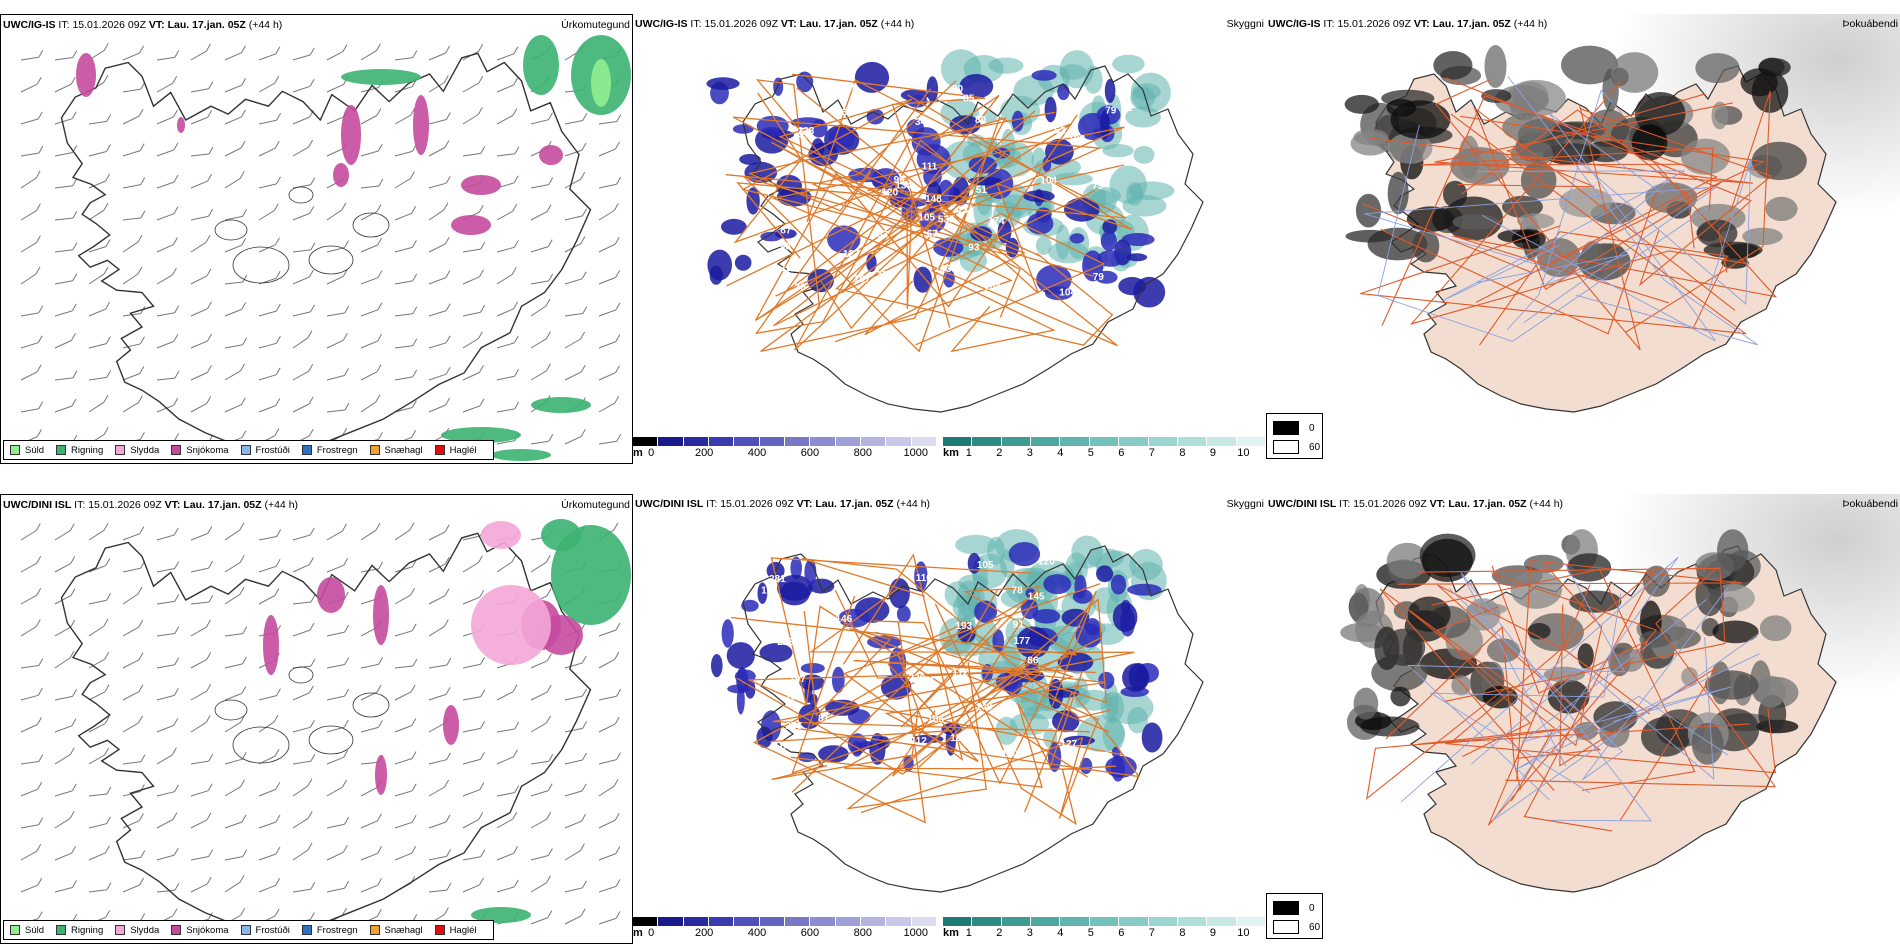 This screenshot has height=950, width=1900. Describe the element at coordinates (797, 679) in the screenshot. I see `cloud-base-label: 197` at that location.